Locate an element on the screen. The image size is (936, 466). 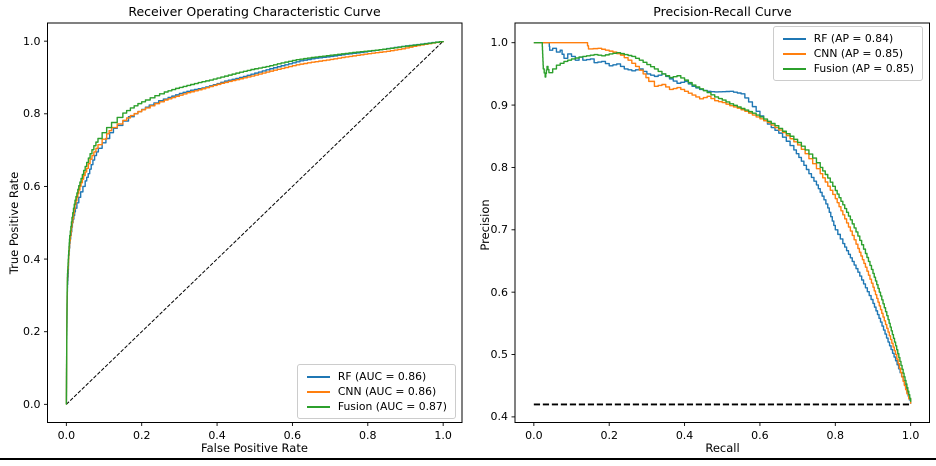
legend-entry: RF (AP = 0.84) is located at coordinates (848, 38).